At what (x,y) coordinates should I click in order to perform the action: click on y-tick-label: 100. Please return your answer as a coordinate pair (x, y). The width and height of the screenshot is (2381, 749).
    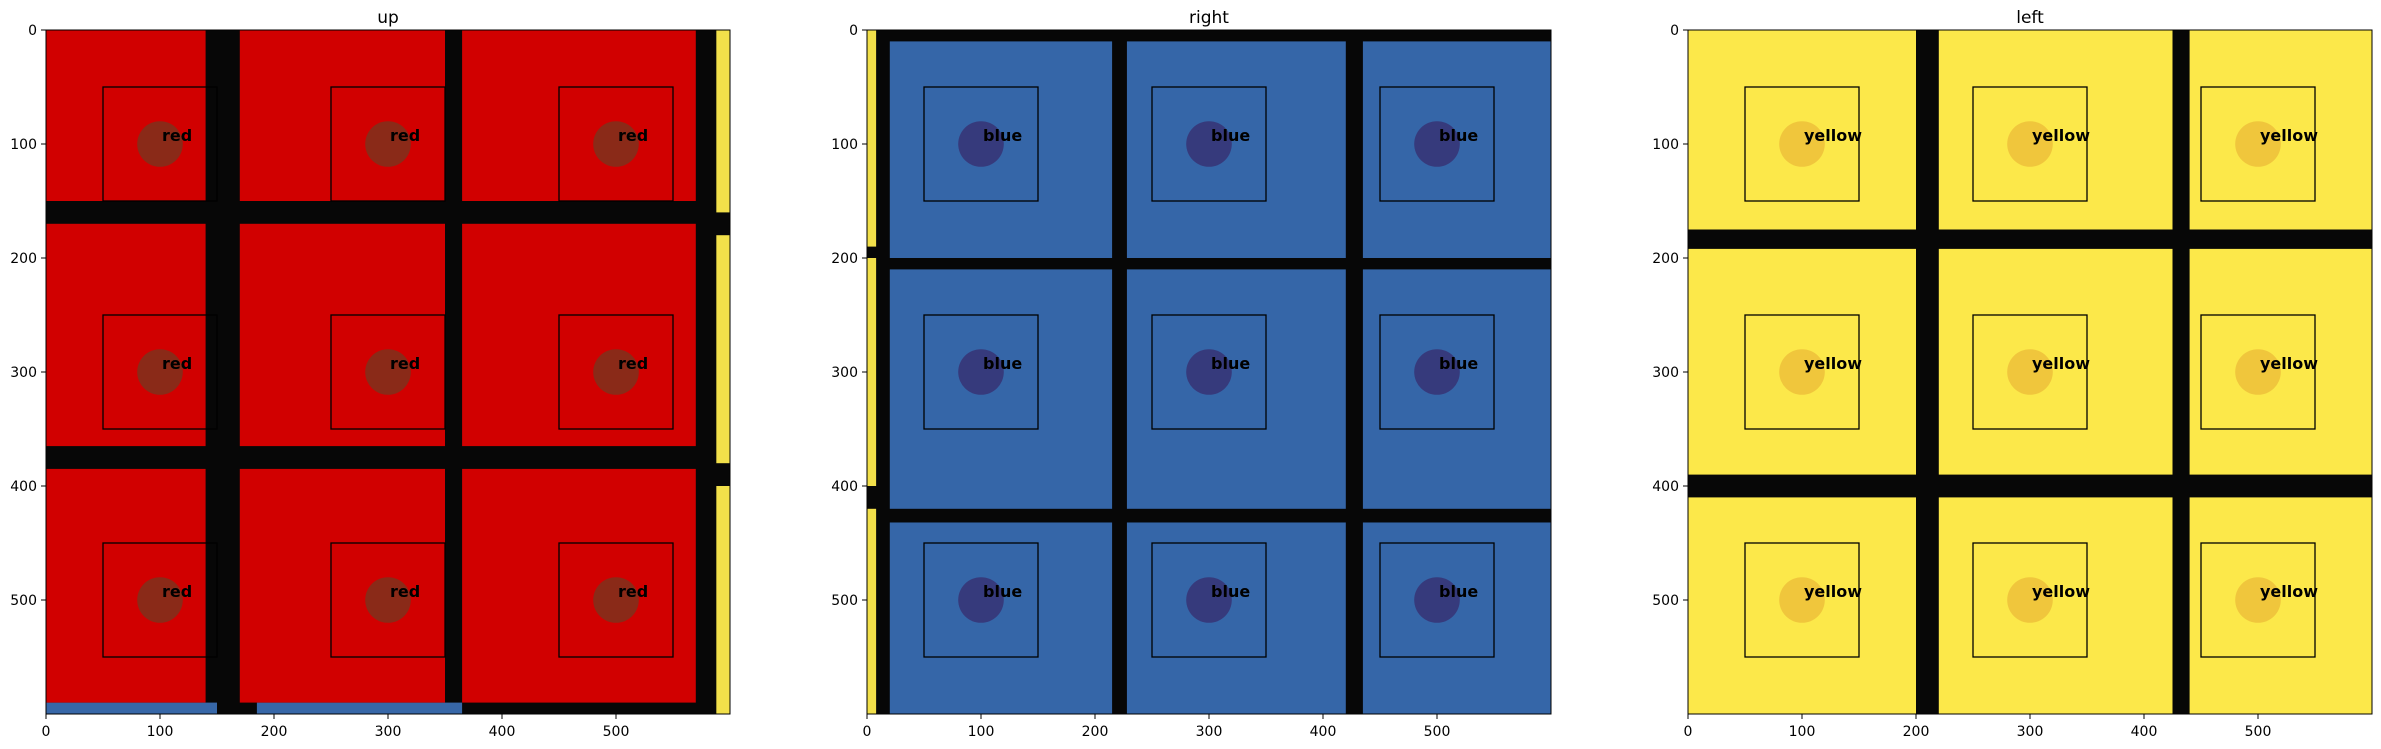
    Looking at the image, I should click on (23, 145).